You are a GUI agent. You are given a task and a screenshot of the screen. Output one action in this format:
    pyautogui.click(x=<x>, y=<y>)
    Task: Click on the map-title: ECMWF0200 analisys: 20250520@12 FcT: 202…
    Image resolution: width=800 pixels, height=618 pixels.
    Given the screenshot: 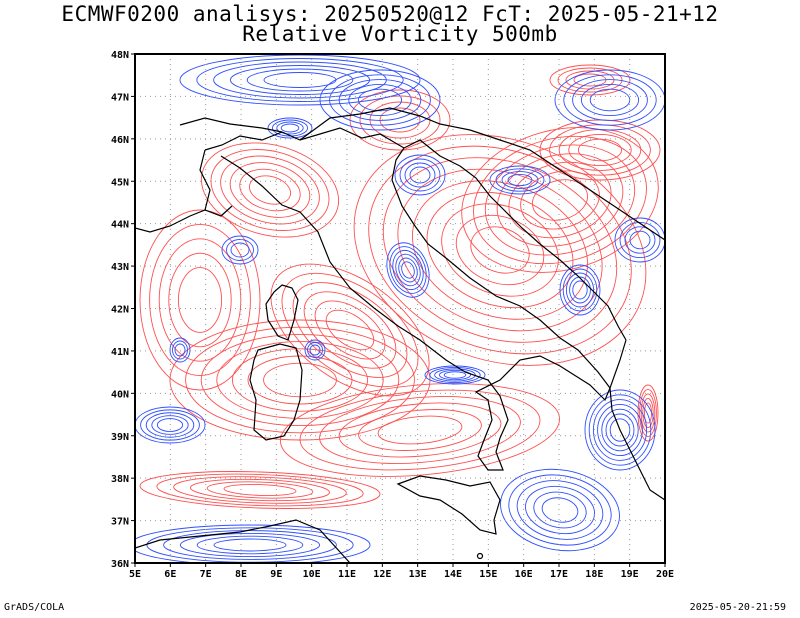 What is the action you would take?
    pyautogui.click(x=390, y=14)
    